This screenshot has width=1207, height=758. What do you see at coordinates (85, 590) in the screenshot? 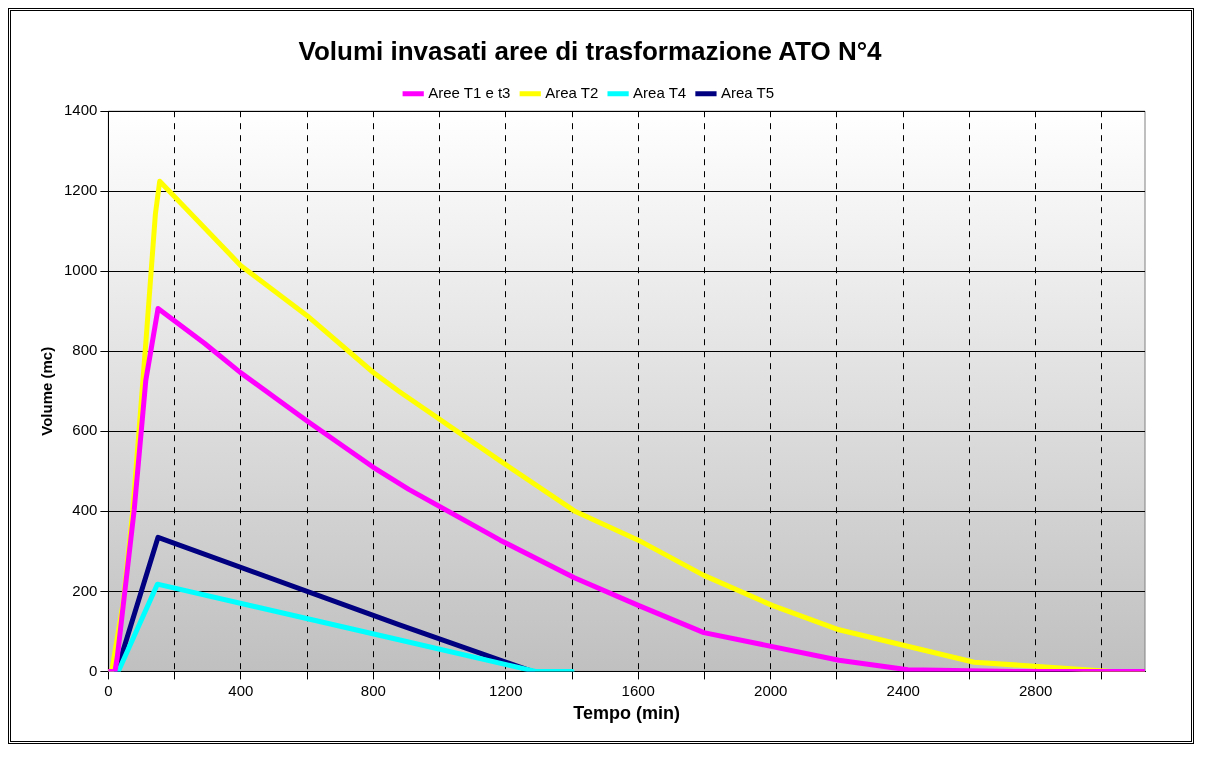
I see `y-tick-label: 200` at bounding box center [85, 590].